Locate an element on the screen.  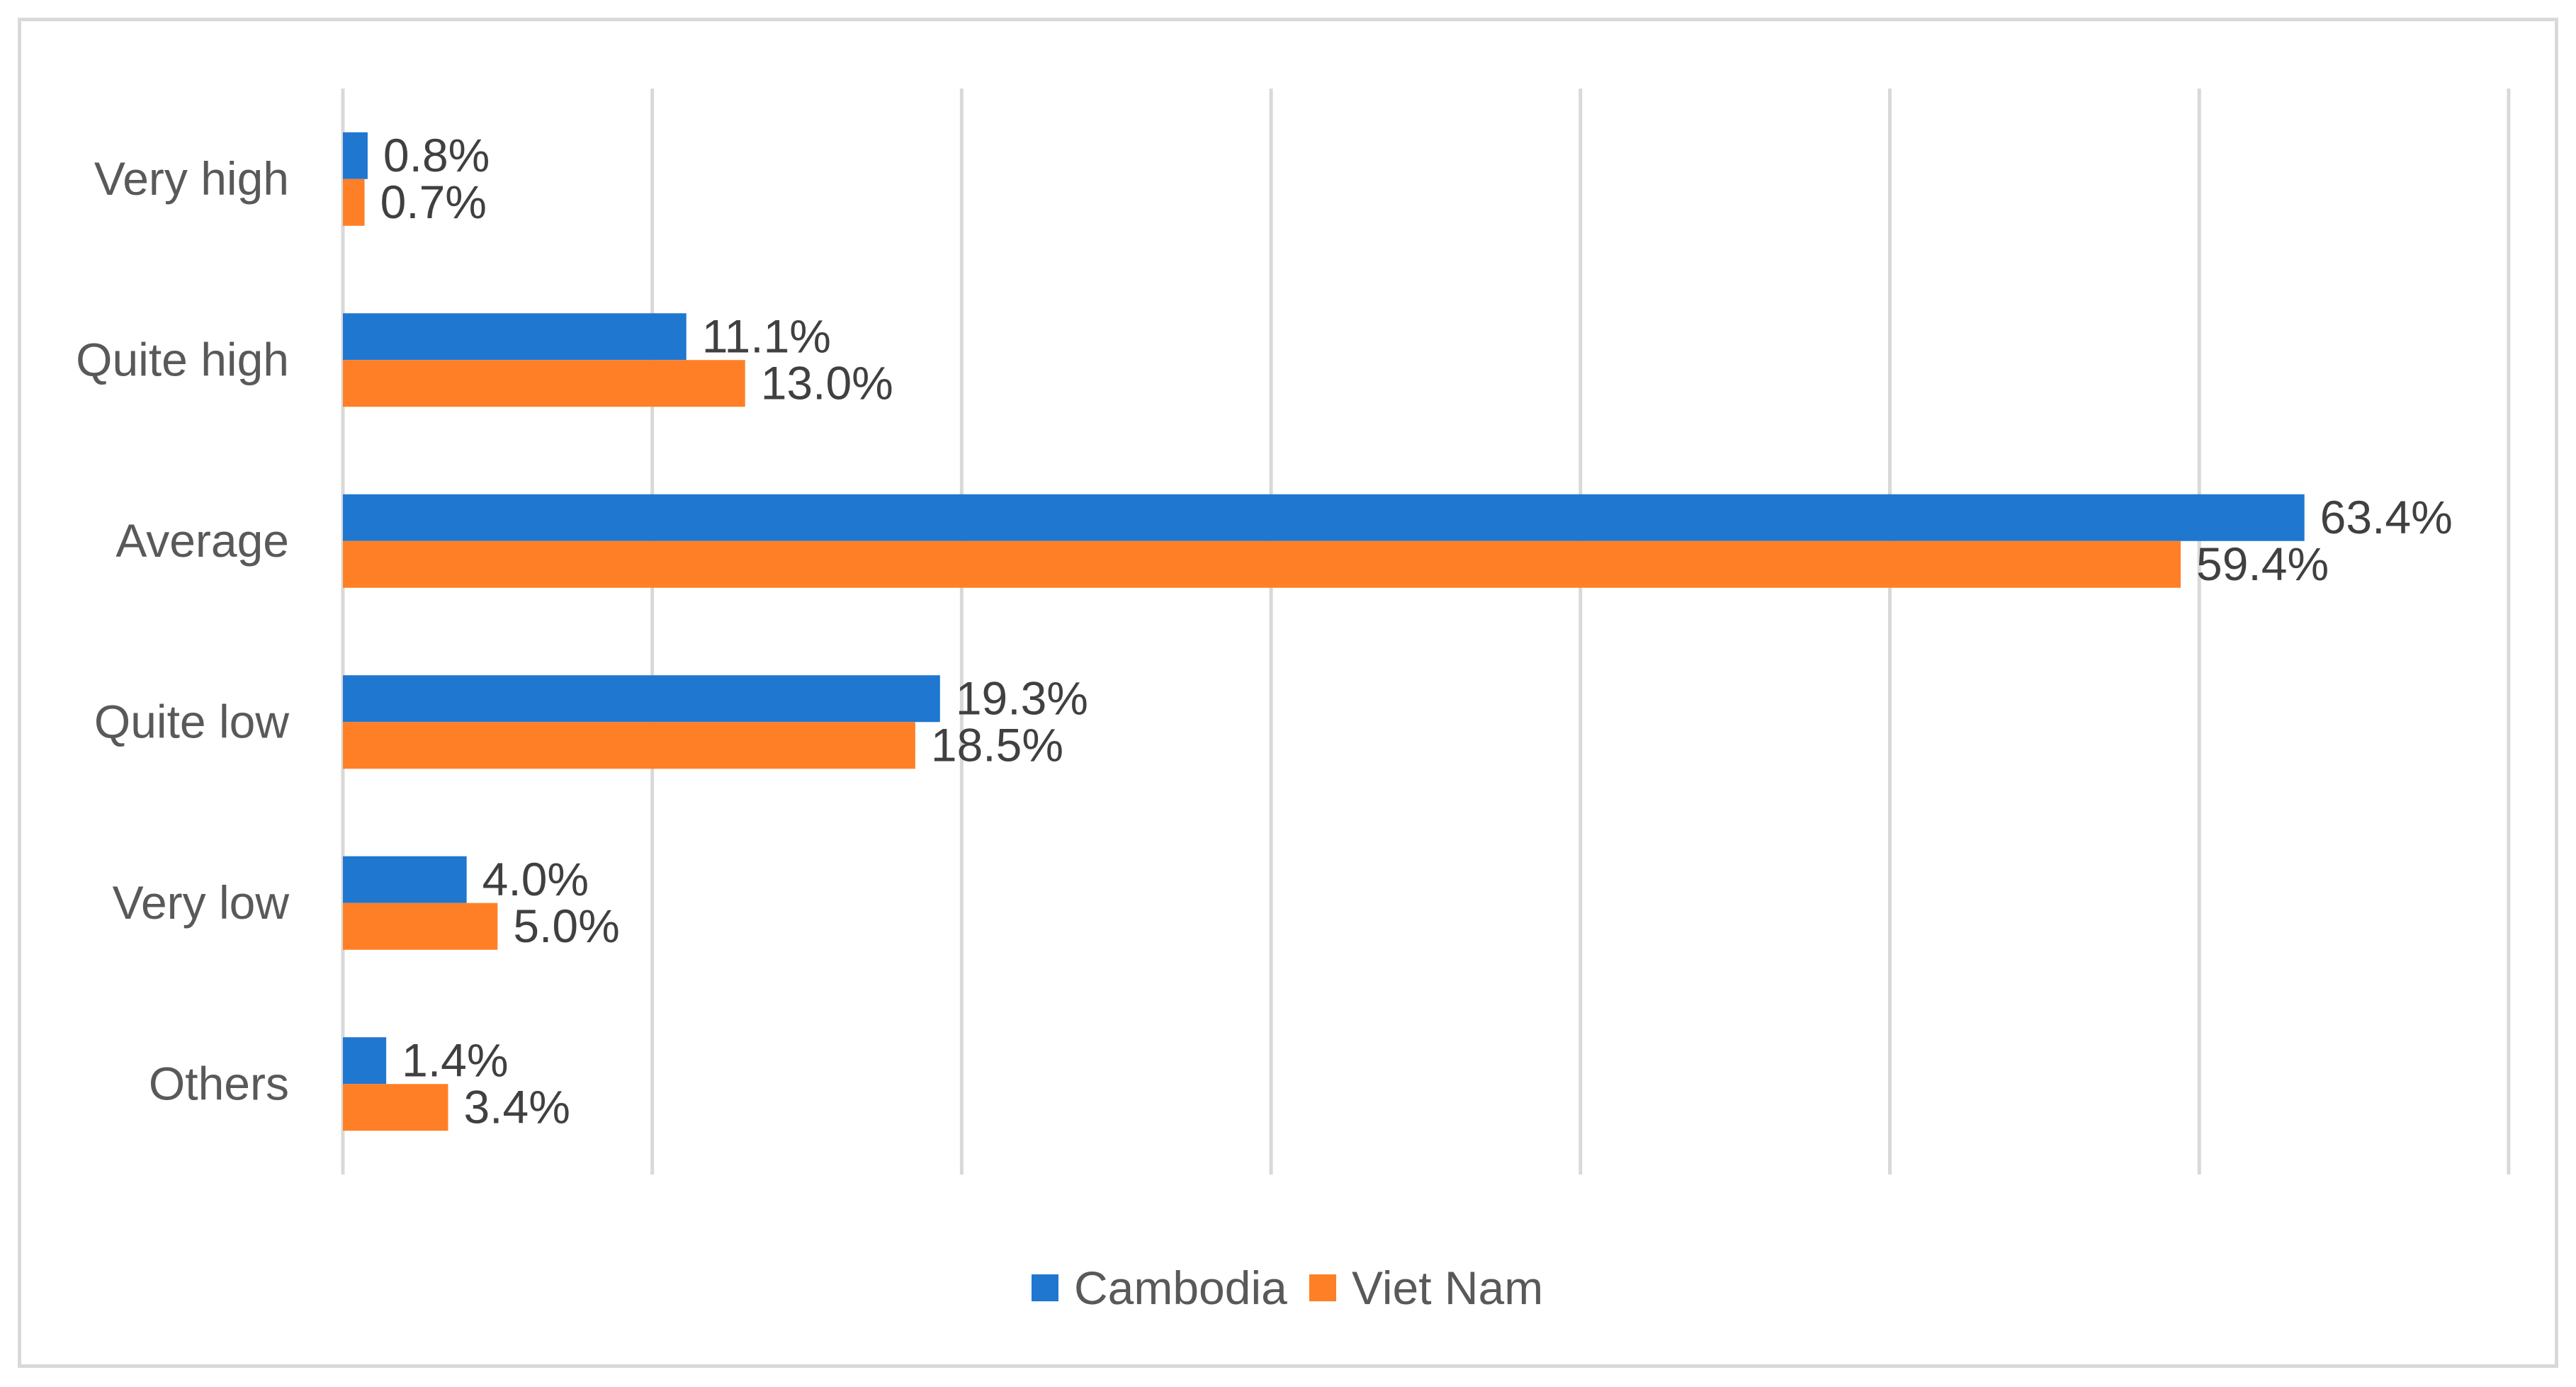
category-label: Very high is located at coordinates (191, 178).